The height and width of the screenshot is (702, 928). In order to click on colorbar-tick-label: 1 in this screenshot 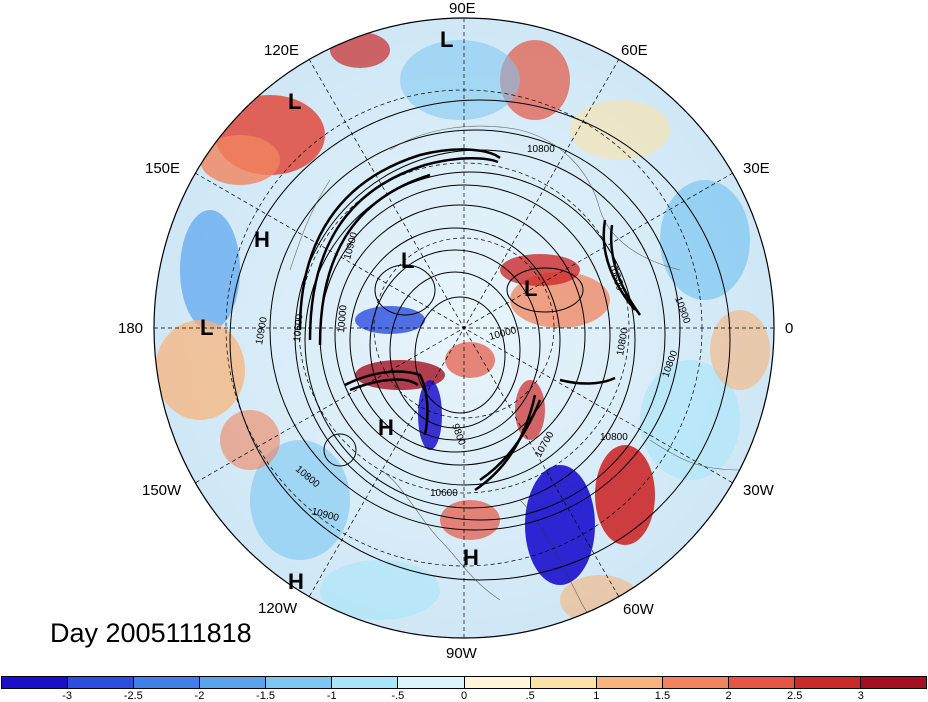, I will do `click(596, 696)`.